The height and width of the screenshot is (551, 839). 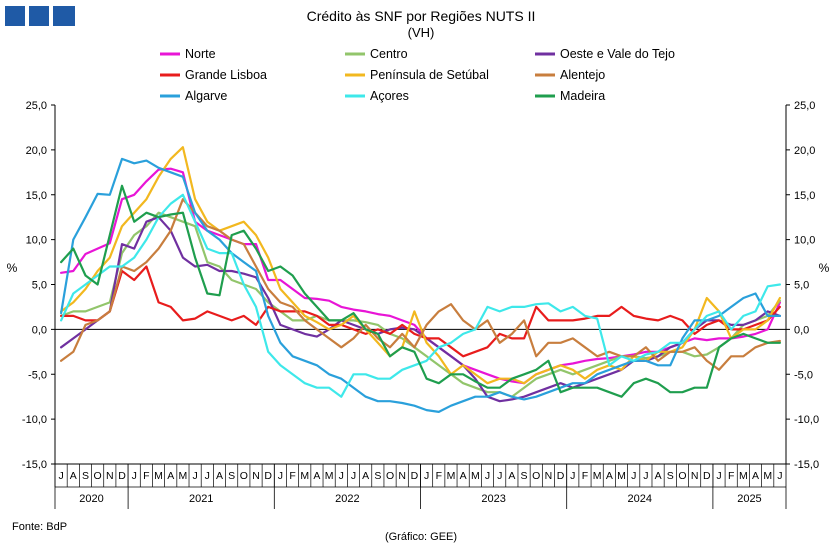 I want to click on y-tick-label-right: 5,0, so click(x=801, y=286).